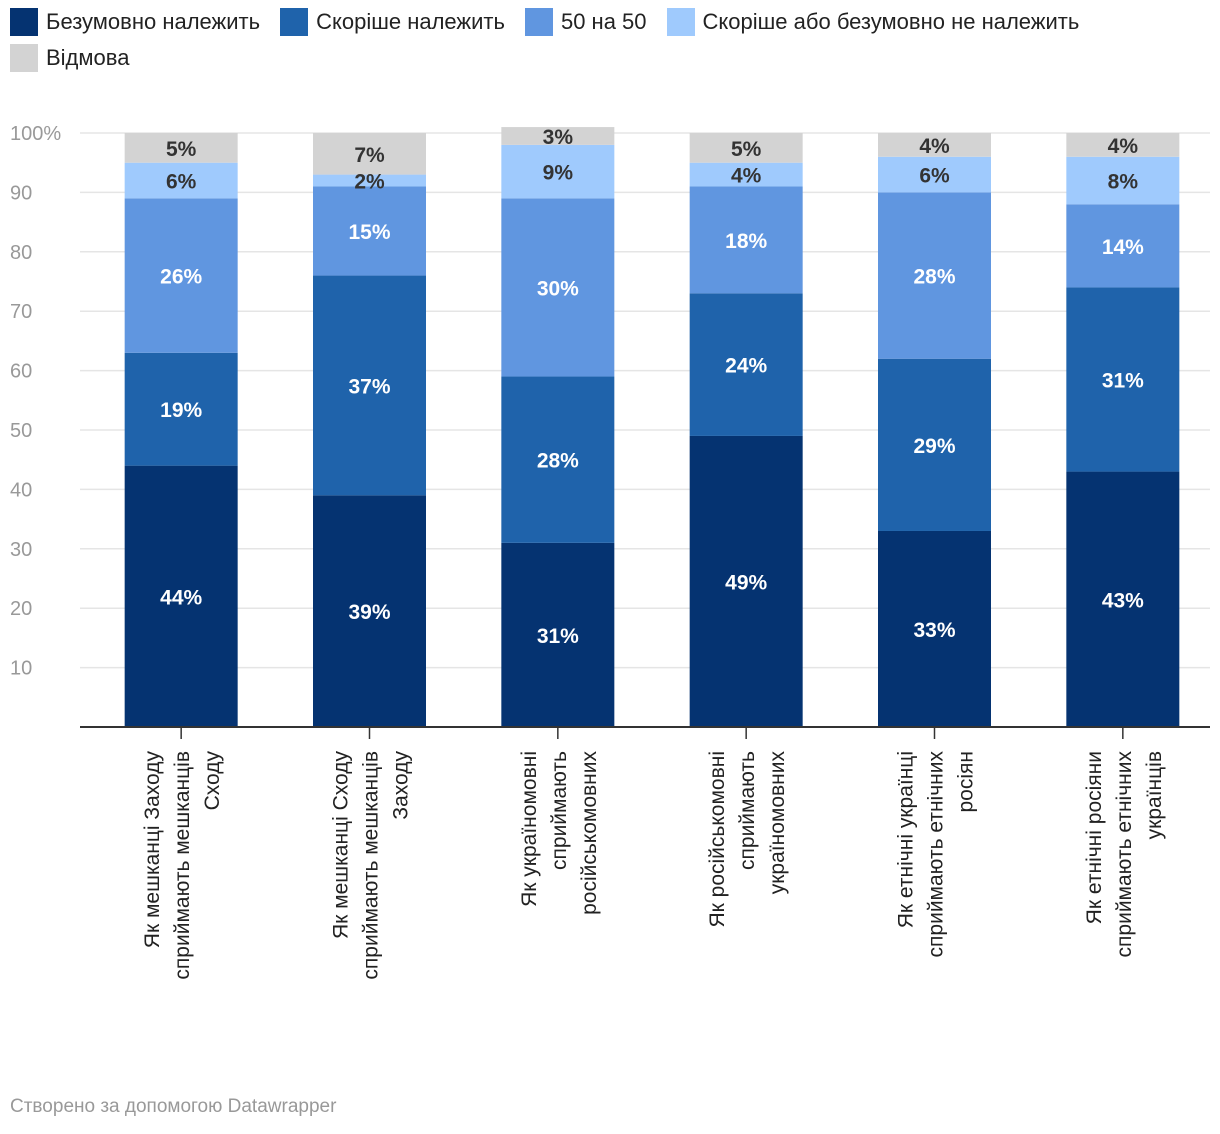 This screenshot has height=1134, width=1220. I want to click on segment-value-label: 39%, so click(369, 612).